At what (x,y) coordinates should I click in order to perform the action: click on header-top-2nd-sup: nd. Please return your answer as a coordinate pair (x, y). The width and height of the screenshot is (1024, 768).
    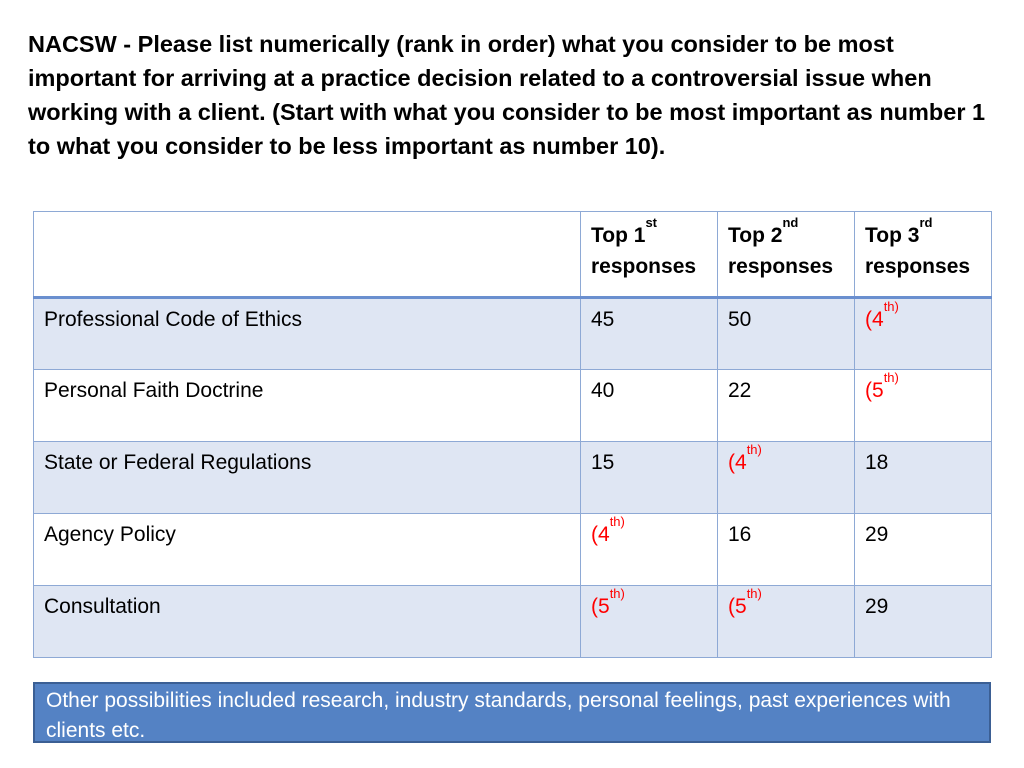
    Looking at the image, I should click on (790, 222).